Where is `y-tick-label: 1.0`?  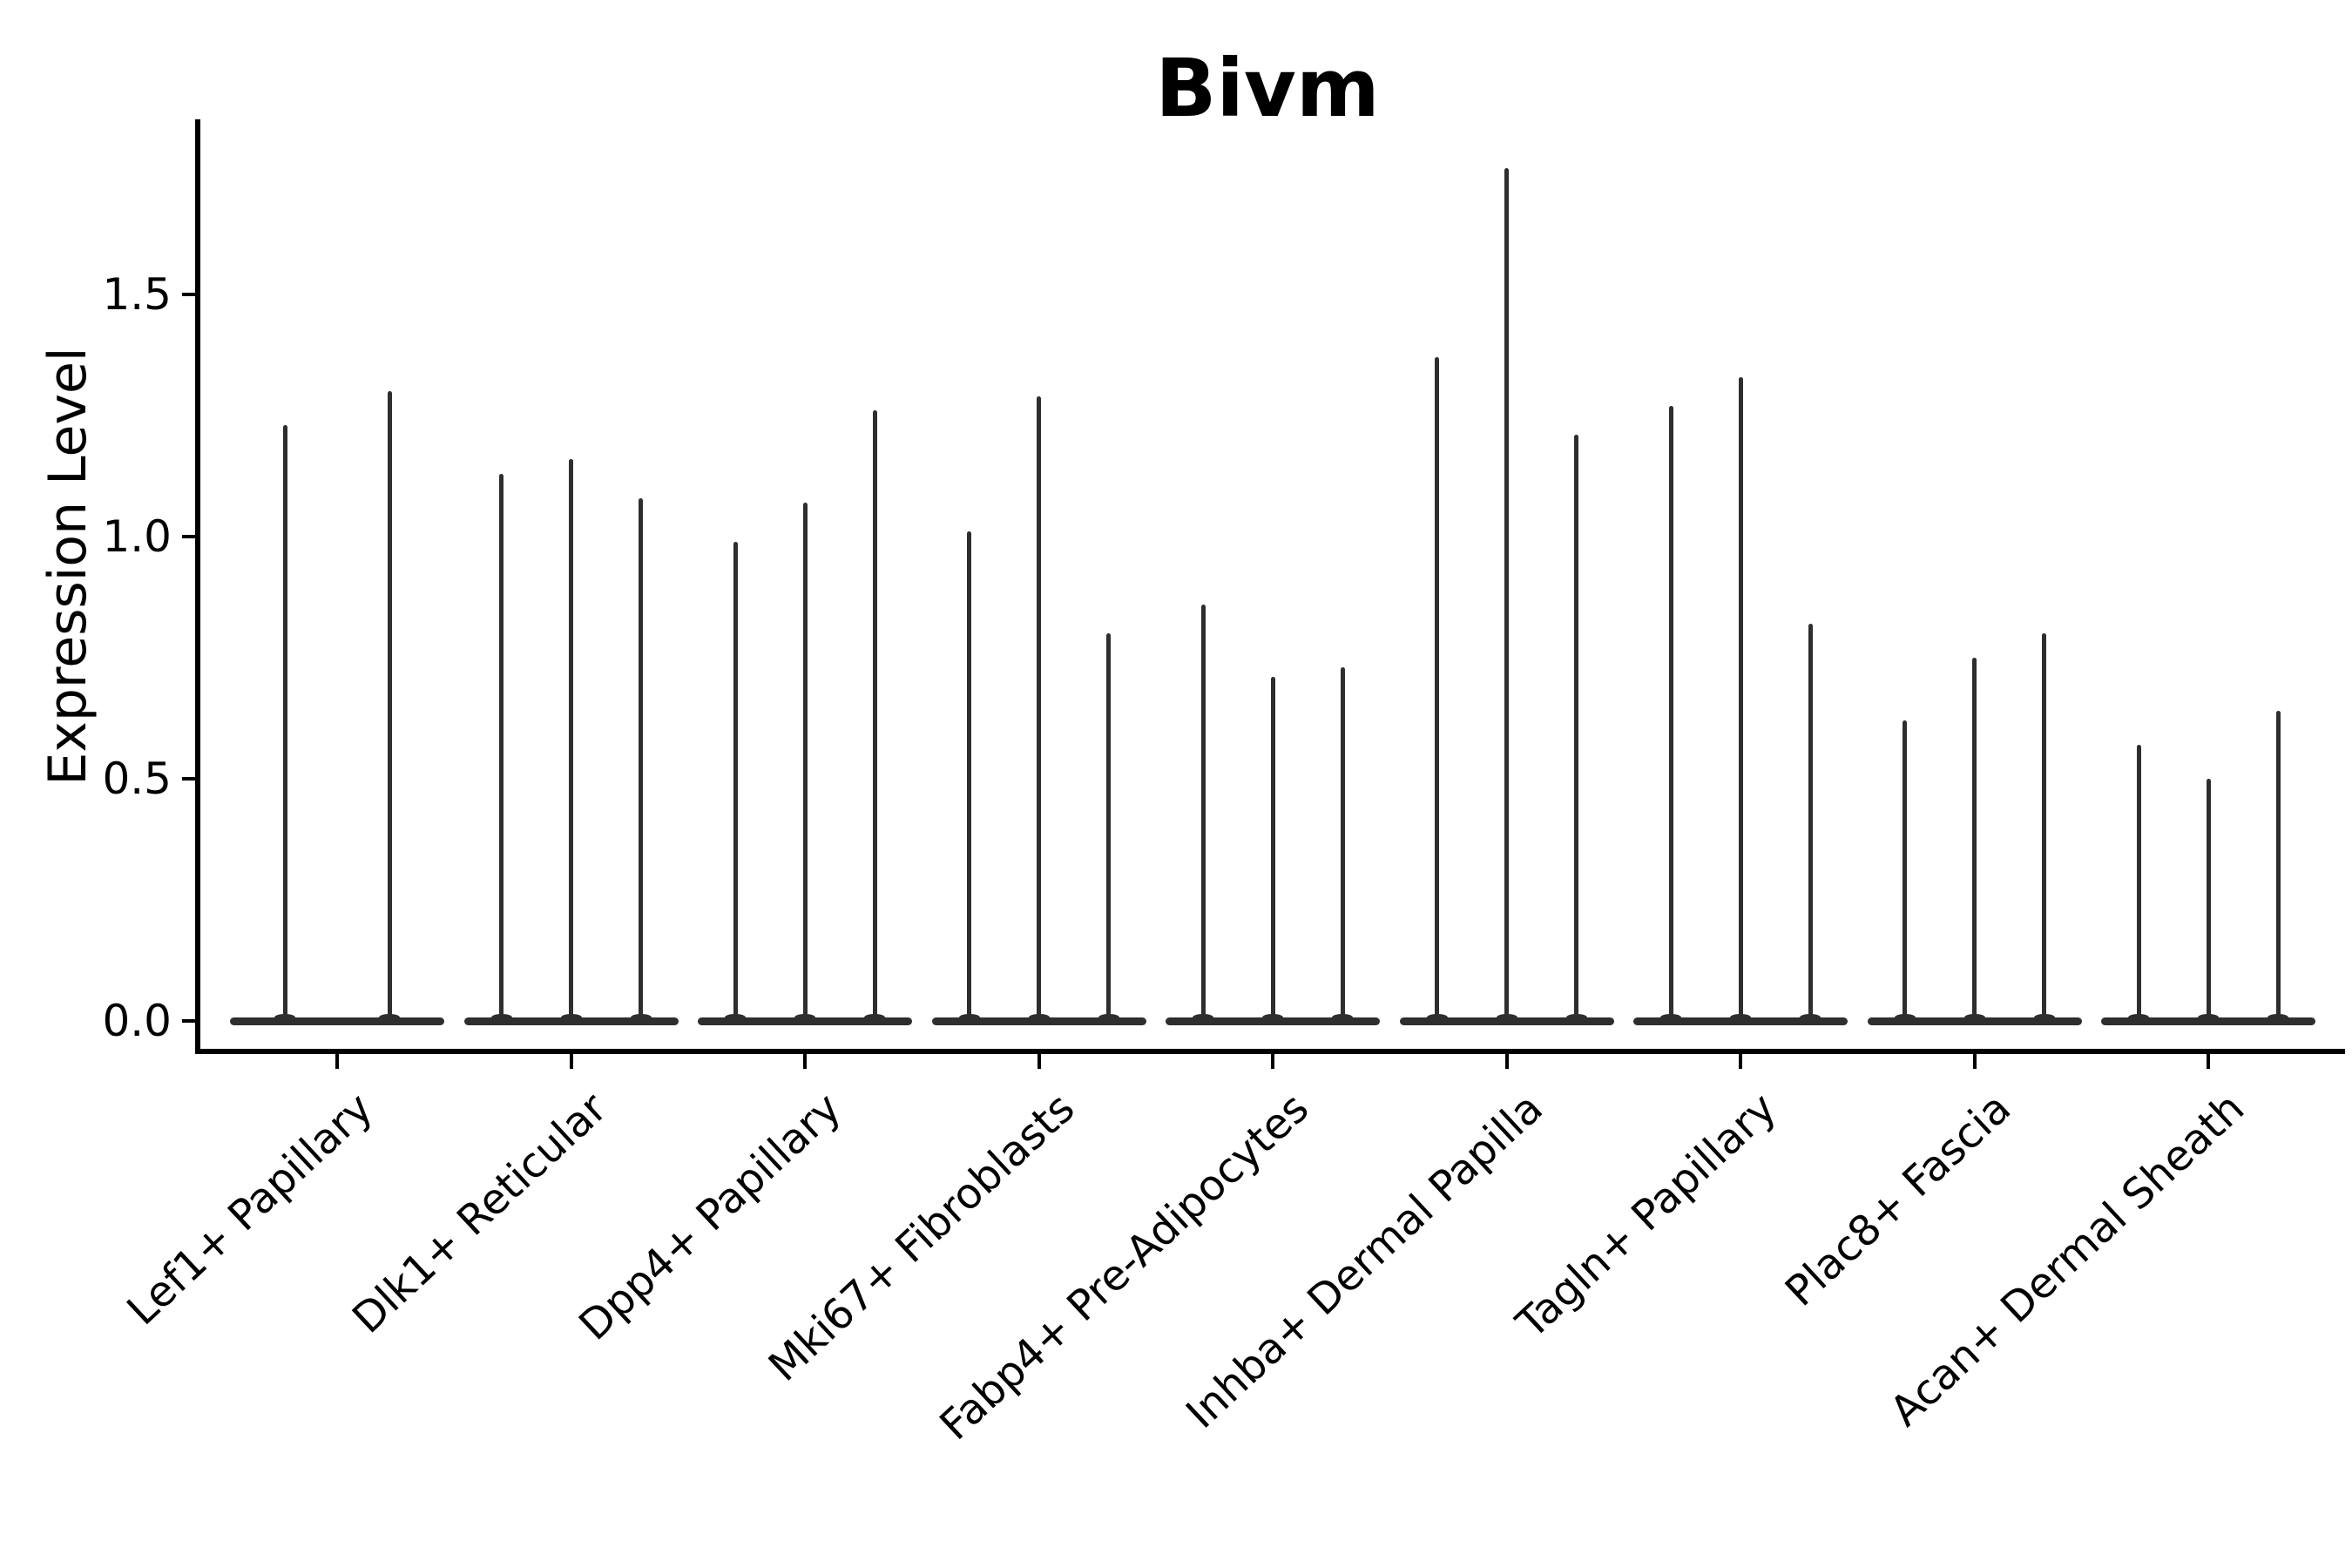 y-tick-label: 1.0 is located at coordinates (137, 536).